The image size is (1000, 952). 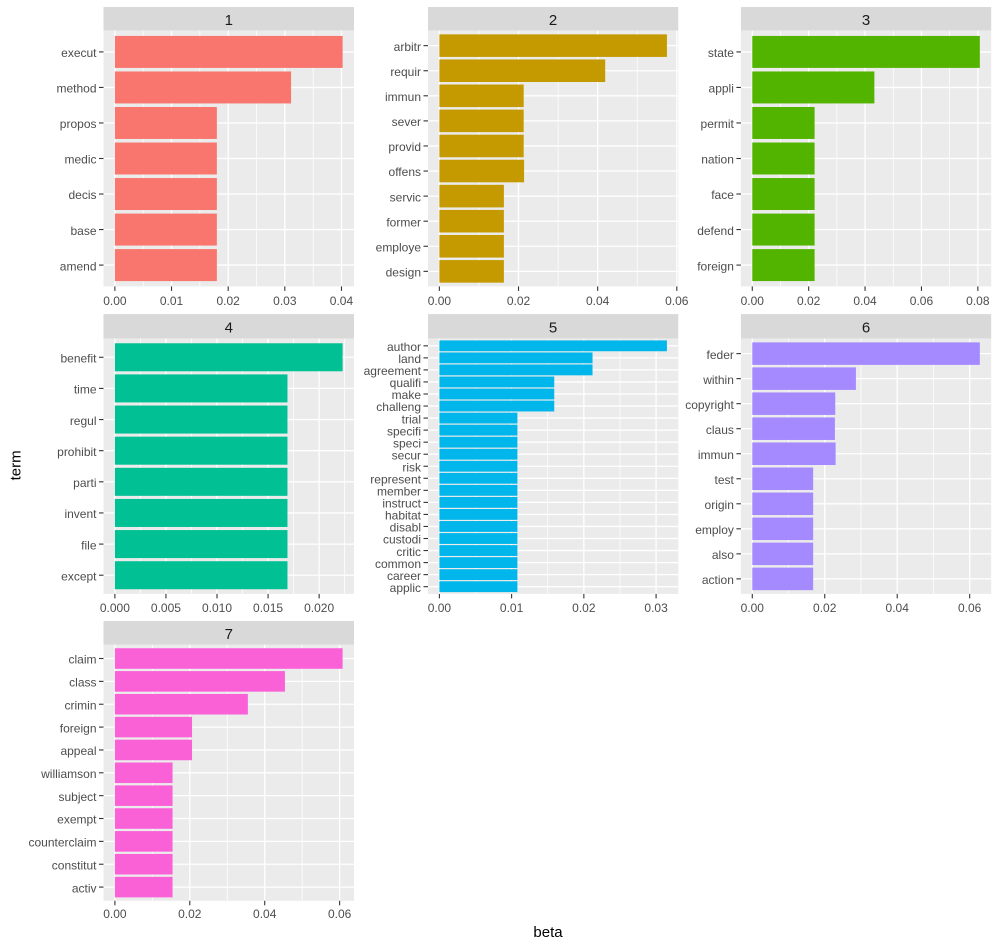 What do you see at coordinates (115, 608) in the screenshot?
I see `svg-text: 0.000` at bounding box center [115, 608].